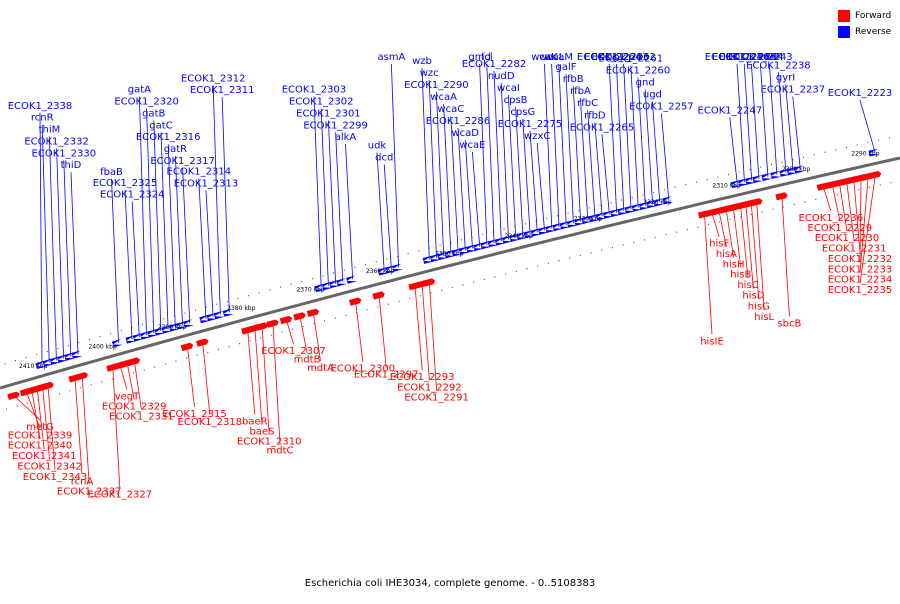 The height and width of the screenshot is (604, 900). What do you see at coordinates (514, 237) in the screenshot?
I see `reverse-gene-wcaI` at bounding box center [514, 237].